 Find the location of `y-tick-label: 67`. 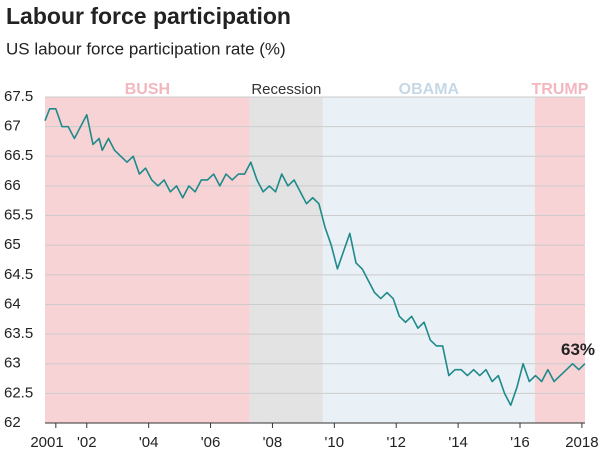

y-tick-label: 67 is located at coordinates (12, 126).